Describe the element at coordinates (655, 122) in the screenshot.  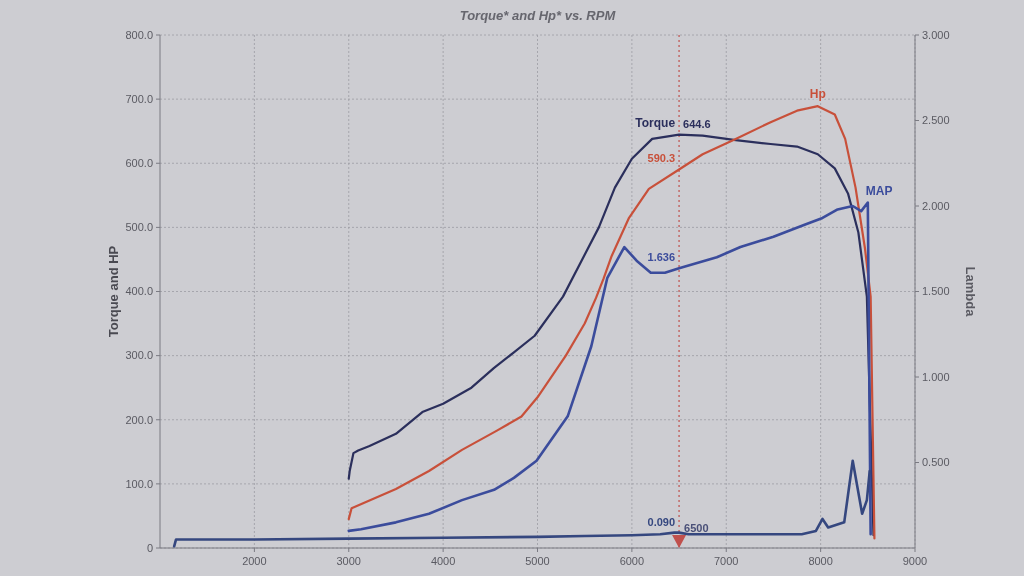
I see `series-label: Torque` at that location.